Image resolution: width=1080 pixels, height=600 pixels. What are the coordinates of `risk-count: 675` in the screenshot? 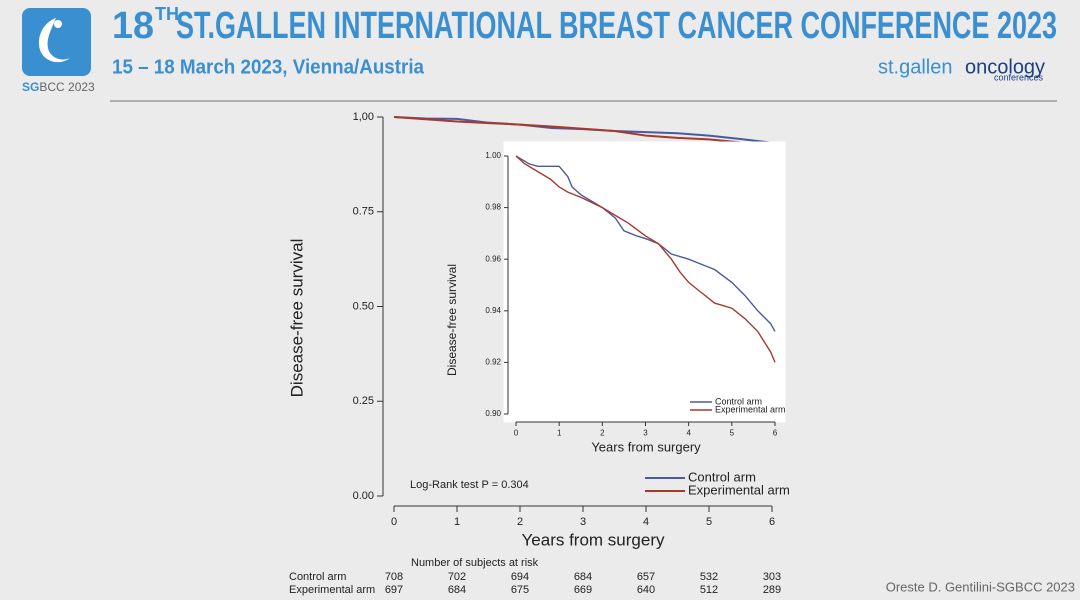 It's located at (520, 590).